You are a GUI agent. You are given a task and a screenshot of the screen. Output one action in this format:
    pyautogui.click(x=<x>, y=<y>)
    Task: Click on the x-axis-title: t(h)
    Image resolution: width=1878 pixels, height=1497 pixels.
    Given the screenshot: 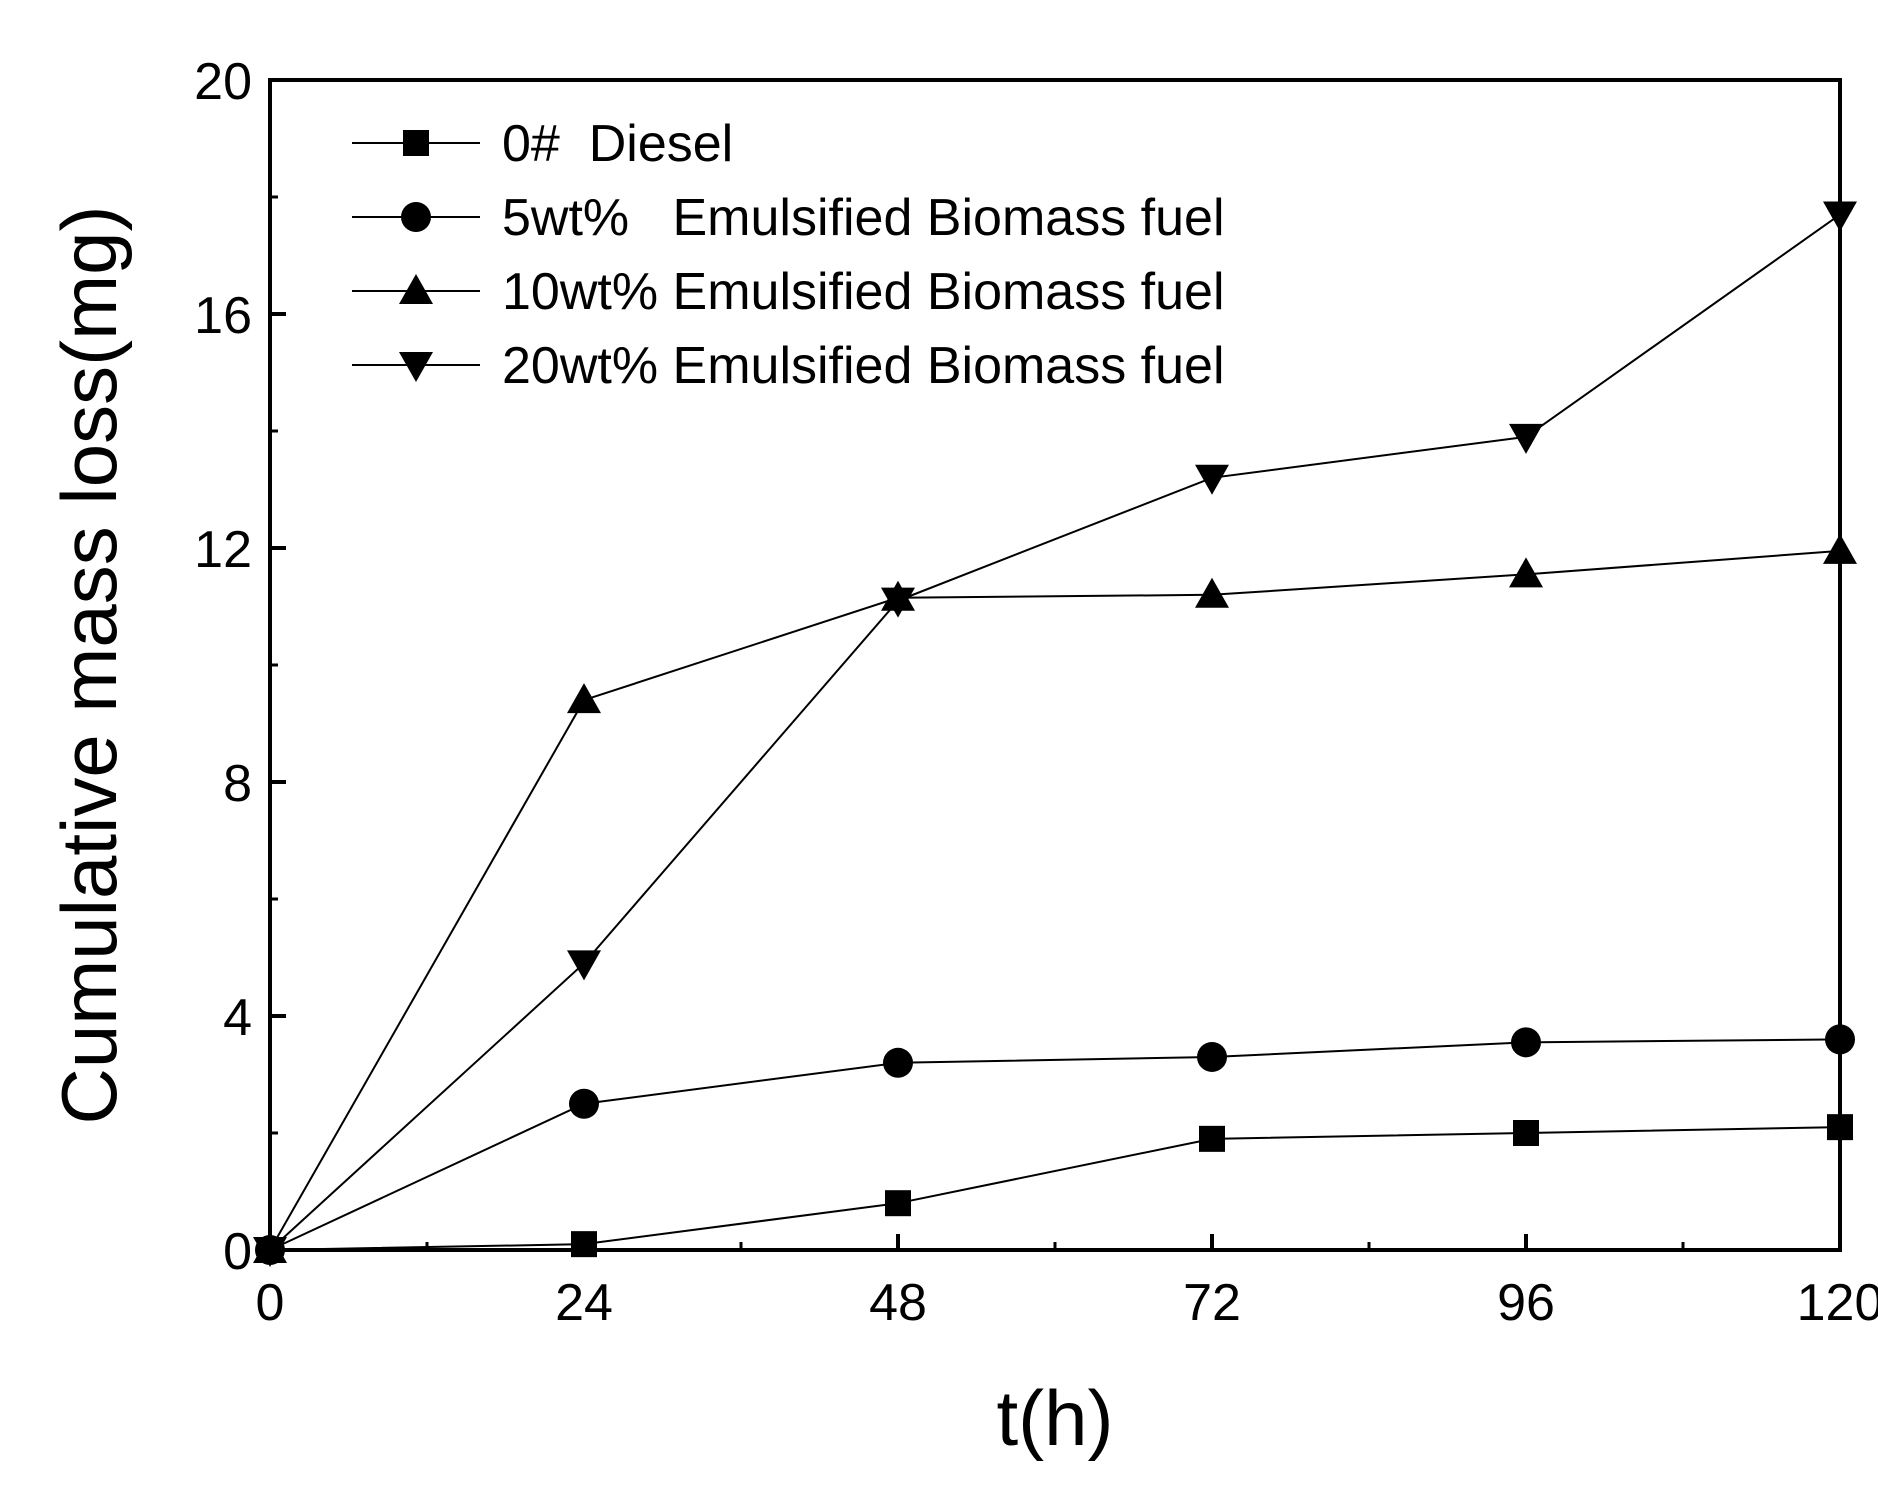 What is the action you would take?
    pyautogui.click(x=1055, y=1418)
    